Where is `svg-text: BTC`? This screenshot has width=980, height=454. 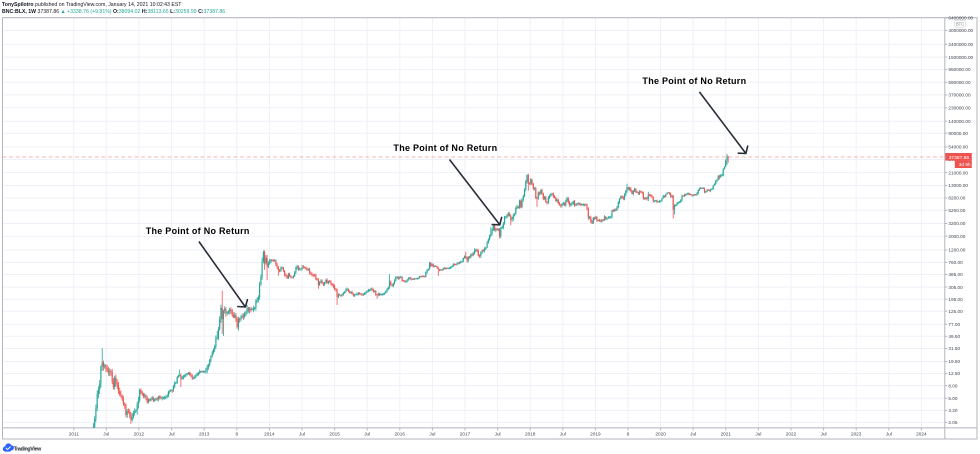
svg-text: BTC is located at coordinates (960, 24).